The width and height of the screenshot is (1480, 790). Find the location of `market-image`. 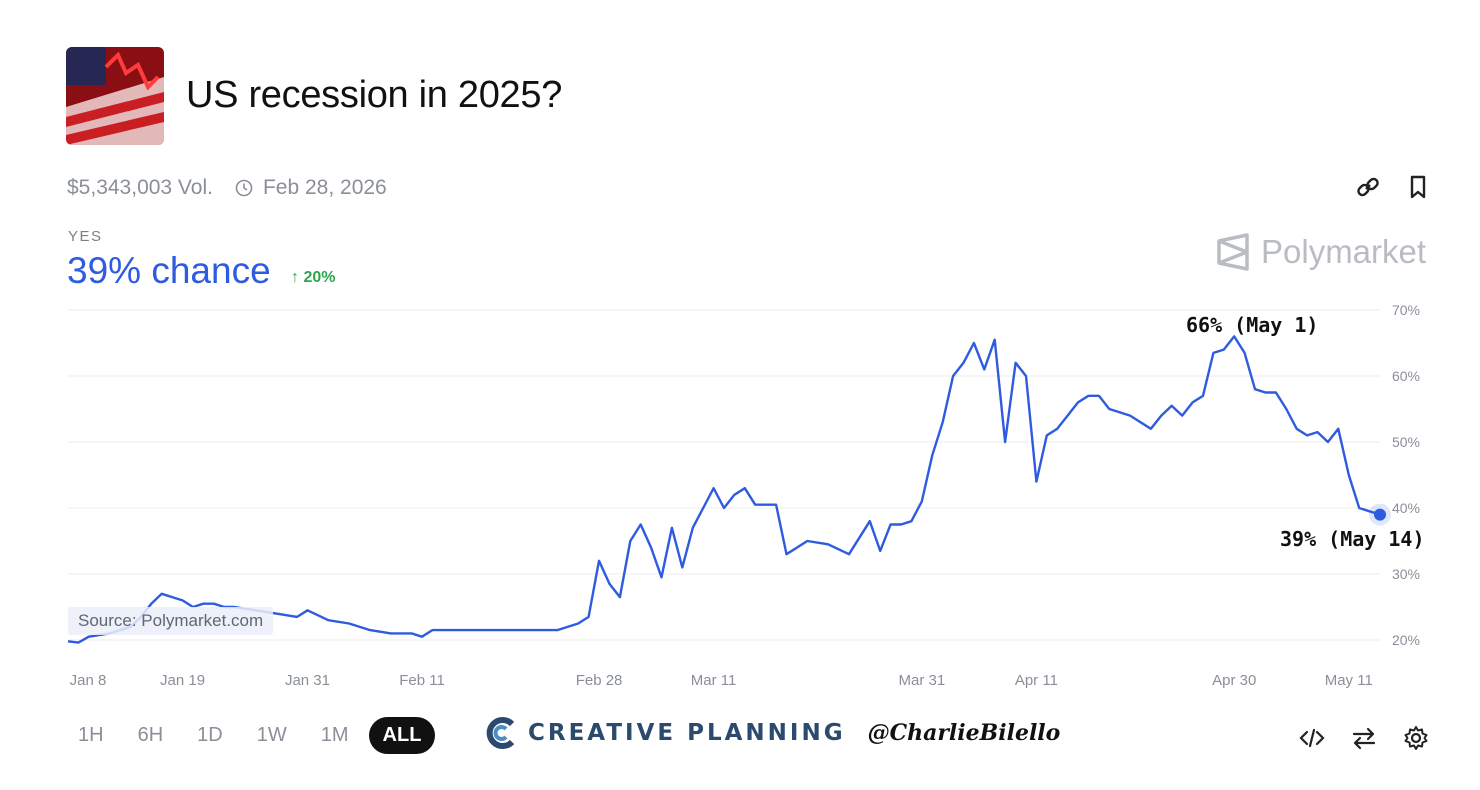

market-image is located at coordinates (115, 96).